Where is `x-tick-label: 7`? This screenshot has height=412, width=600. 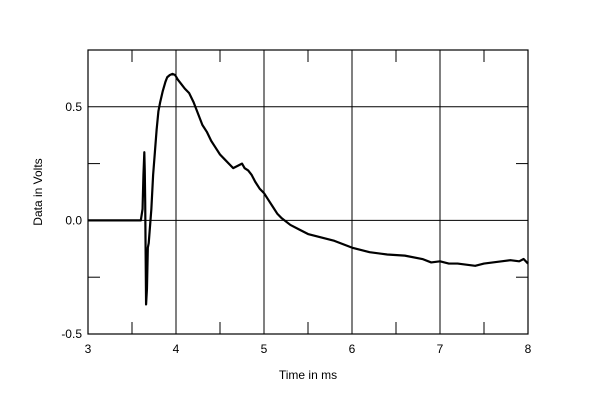
x-tick-label: 7 is located at coordinates (440, 349).